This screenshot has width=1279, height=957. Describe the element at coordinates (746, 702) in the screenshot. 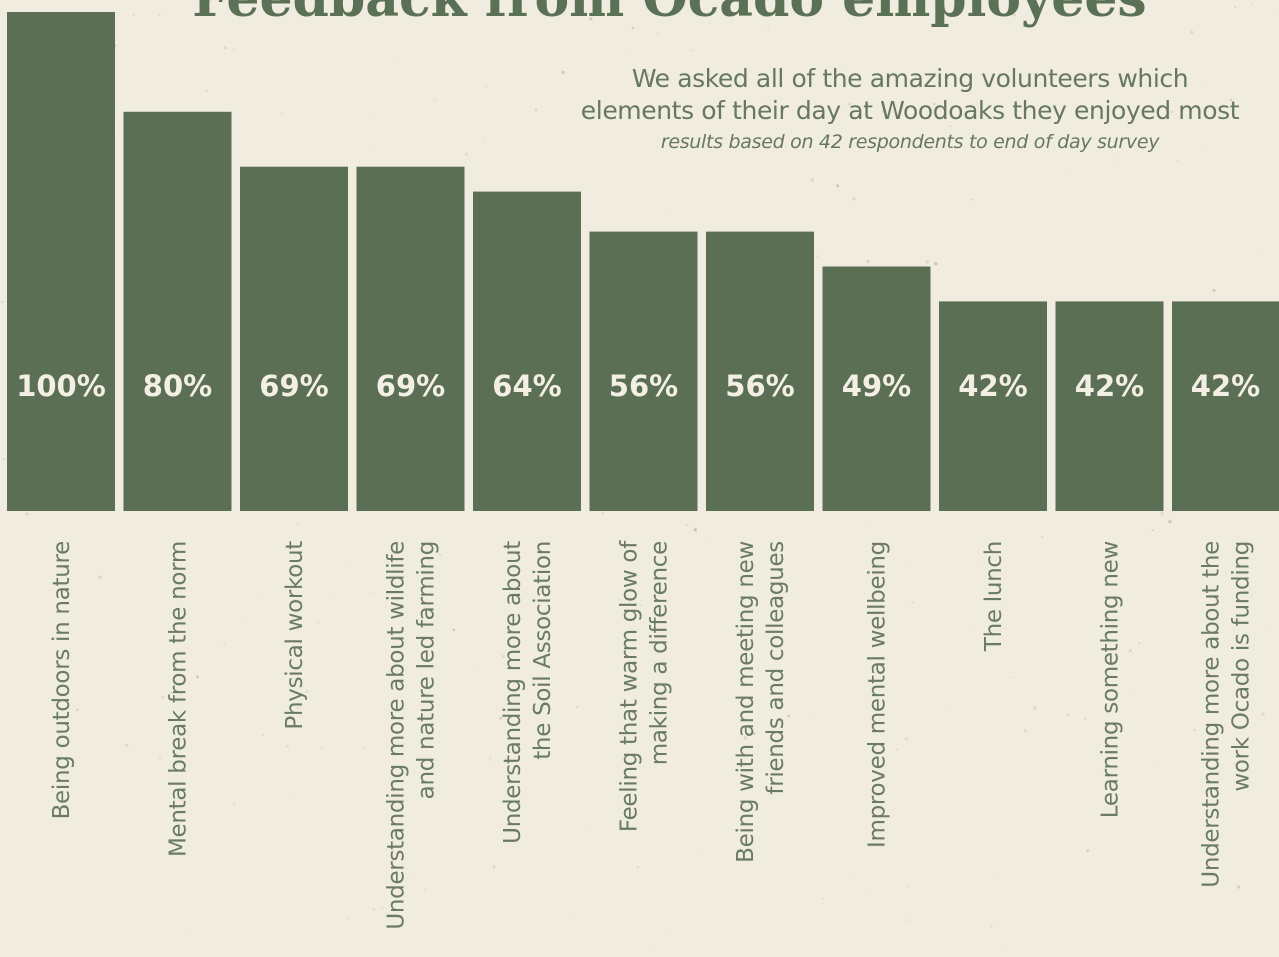

I see `category-label-7-line-1: Being with and meeting new` at that location.